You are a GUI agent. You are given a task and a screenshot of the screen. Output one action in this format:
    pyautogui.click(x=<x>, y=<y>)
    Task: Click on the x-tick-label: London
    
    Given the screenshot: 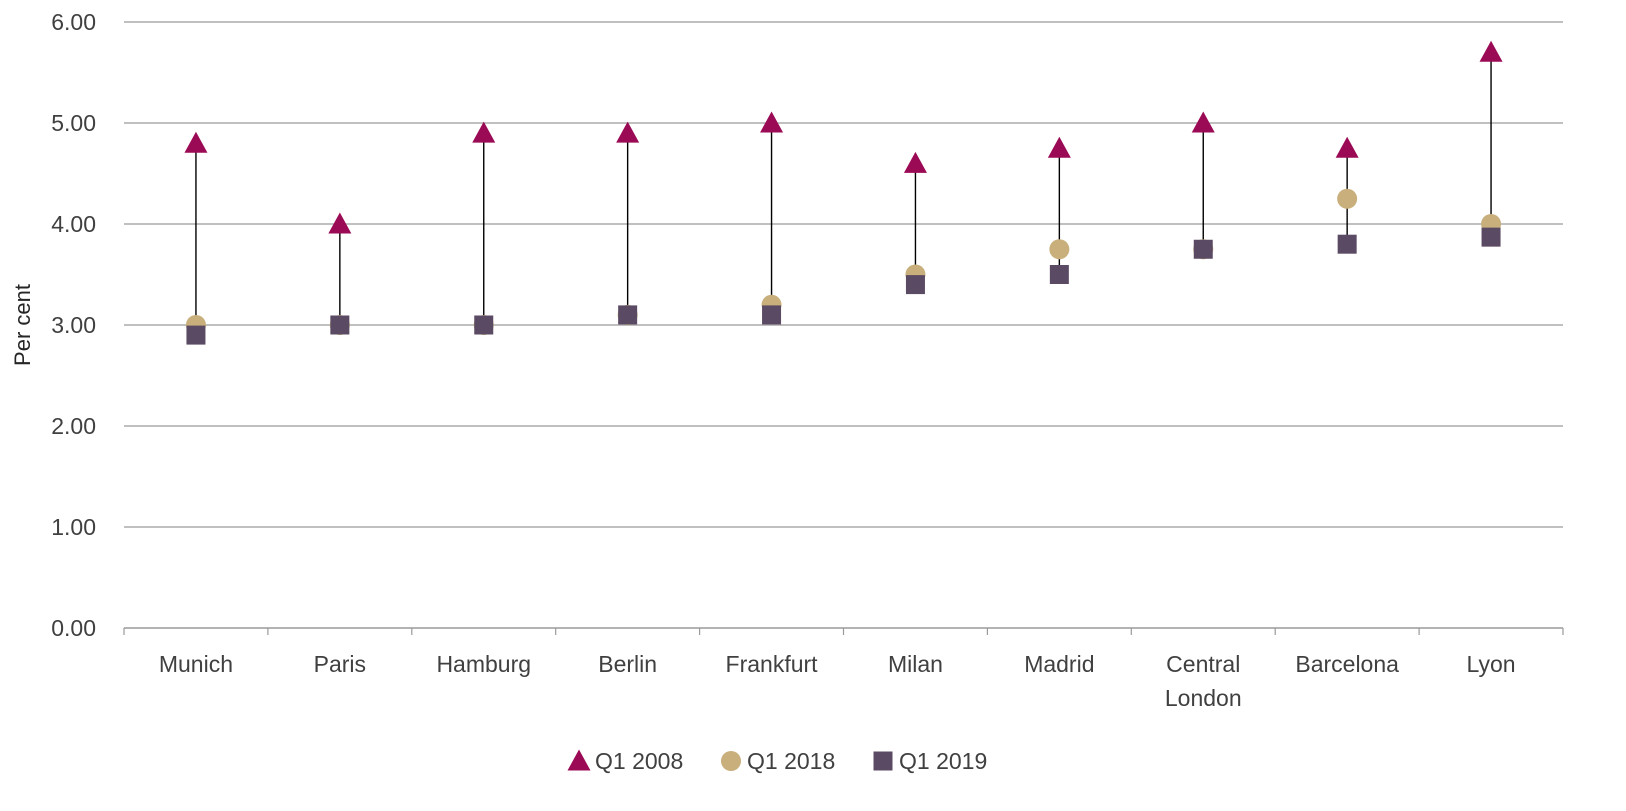 What is the action you would take?
    pyautogui.click(x=1203, y=698)
    